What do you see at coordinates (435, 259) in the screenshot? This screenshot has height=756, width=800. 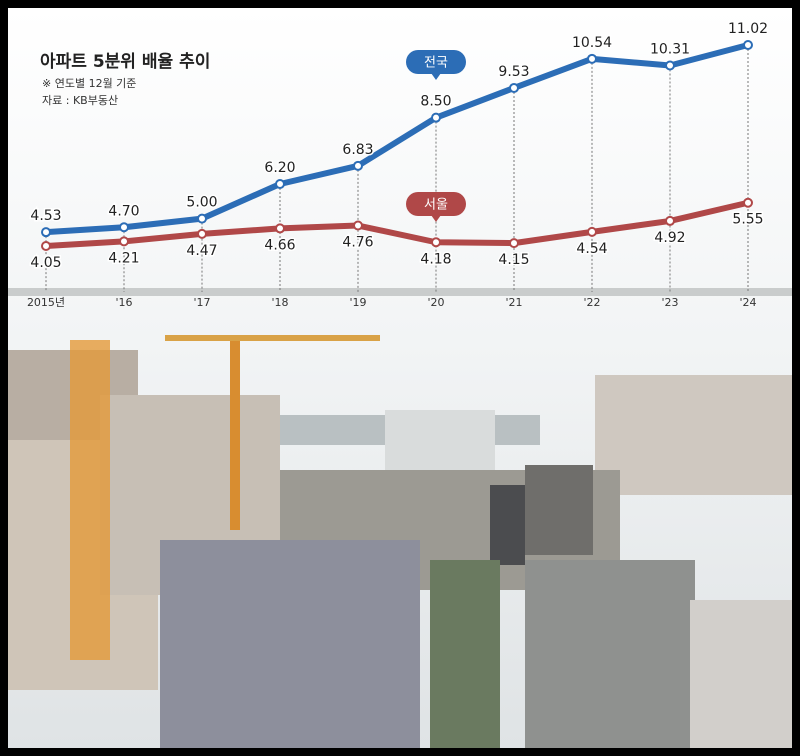 I see `value-label: 4.18` at bounding box center [435, 259].